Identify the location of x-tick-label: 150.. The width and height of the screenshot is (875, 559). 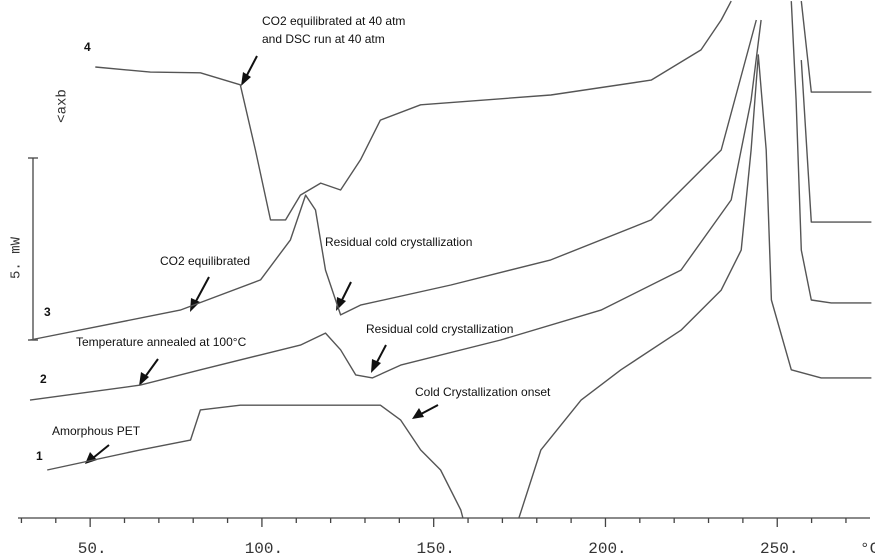
(435, 549).